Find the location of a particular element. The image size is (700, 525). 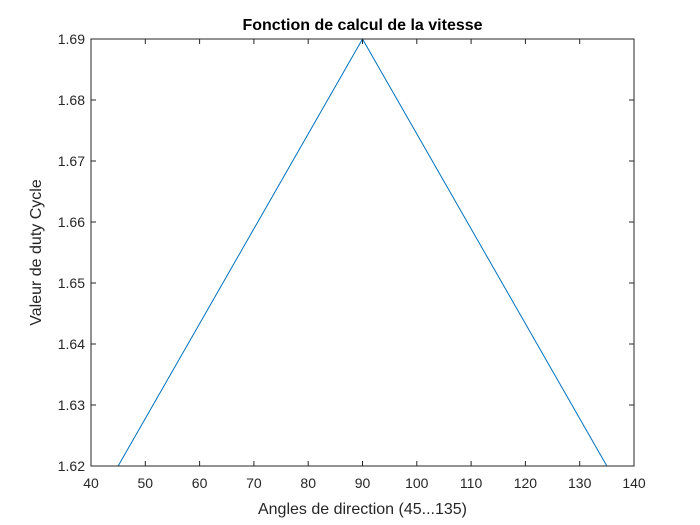

chart-title: Fonction de calcul de la vitesse is located at coordinates (362, 25).